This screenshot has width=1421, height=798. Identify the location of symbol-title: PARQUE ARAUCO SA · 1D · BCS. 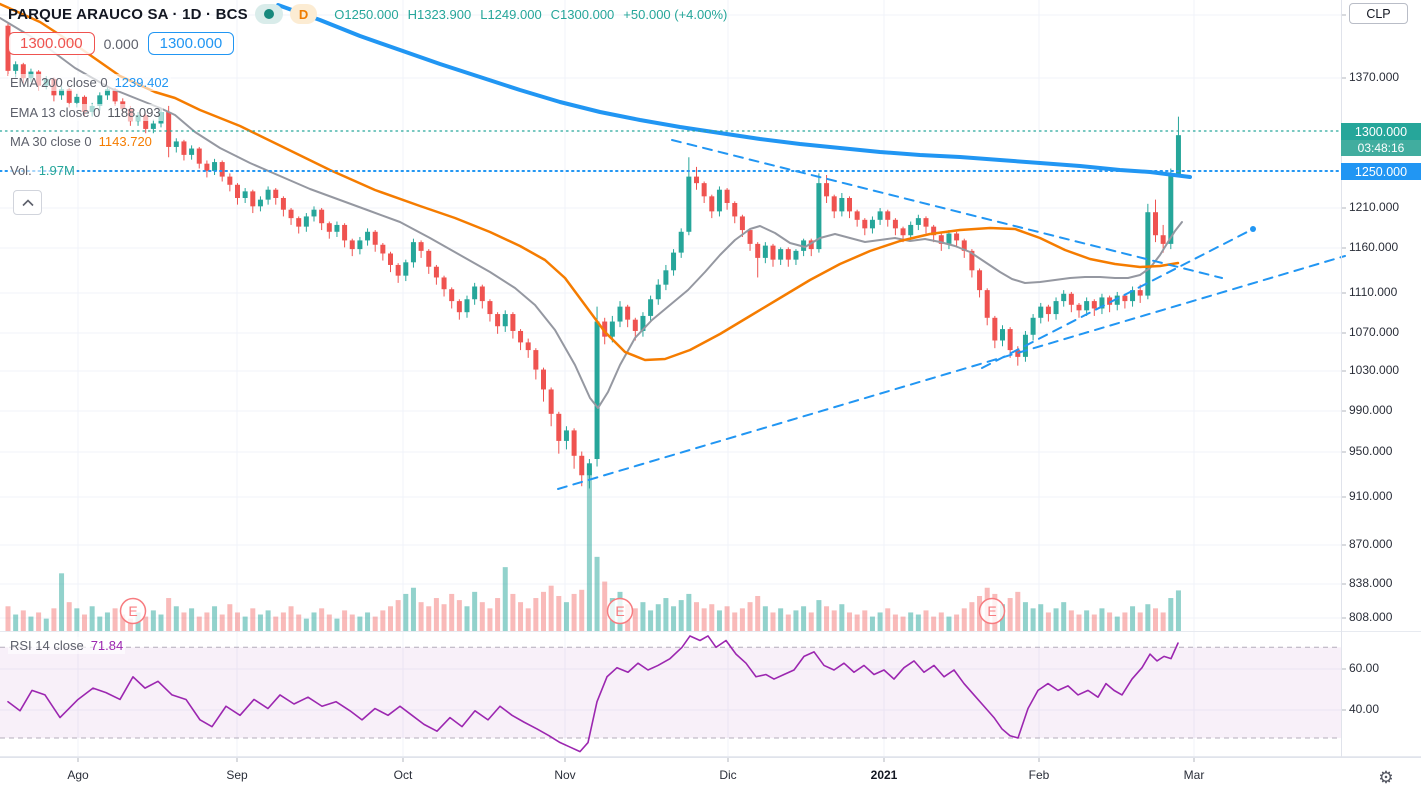
(128, 14).